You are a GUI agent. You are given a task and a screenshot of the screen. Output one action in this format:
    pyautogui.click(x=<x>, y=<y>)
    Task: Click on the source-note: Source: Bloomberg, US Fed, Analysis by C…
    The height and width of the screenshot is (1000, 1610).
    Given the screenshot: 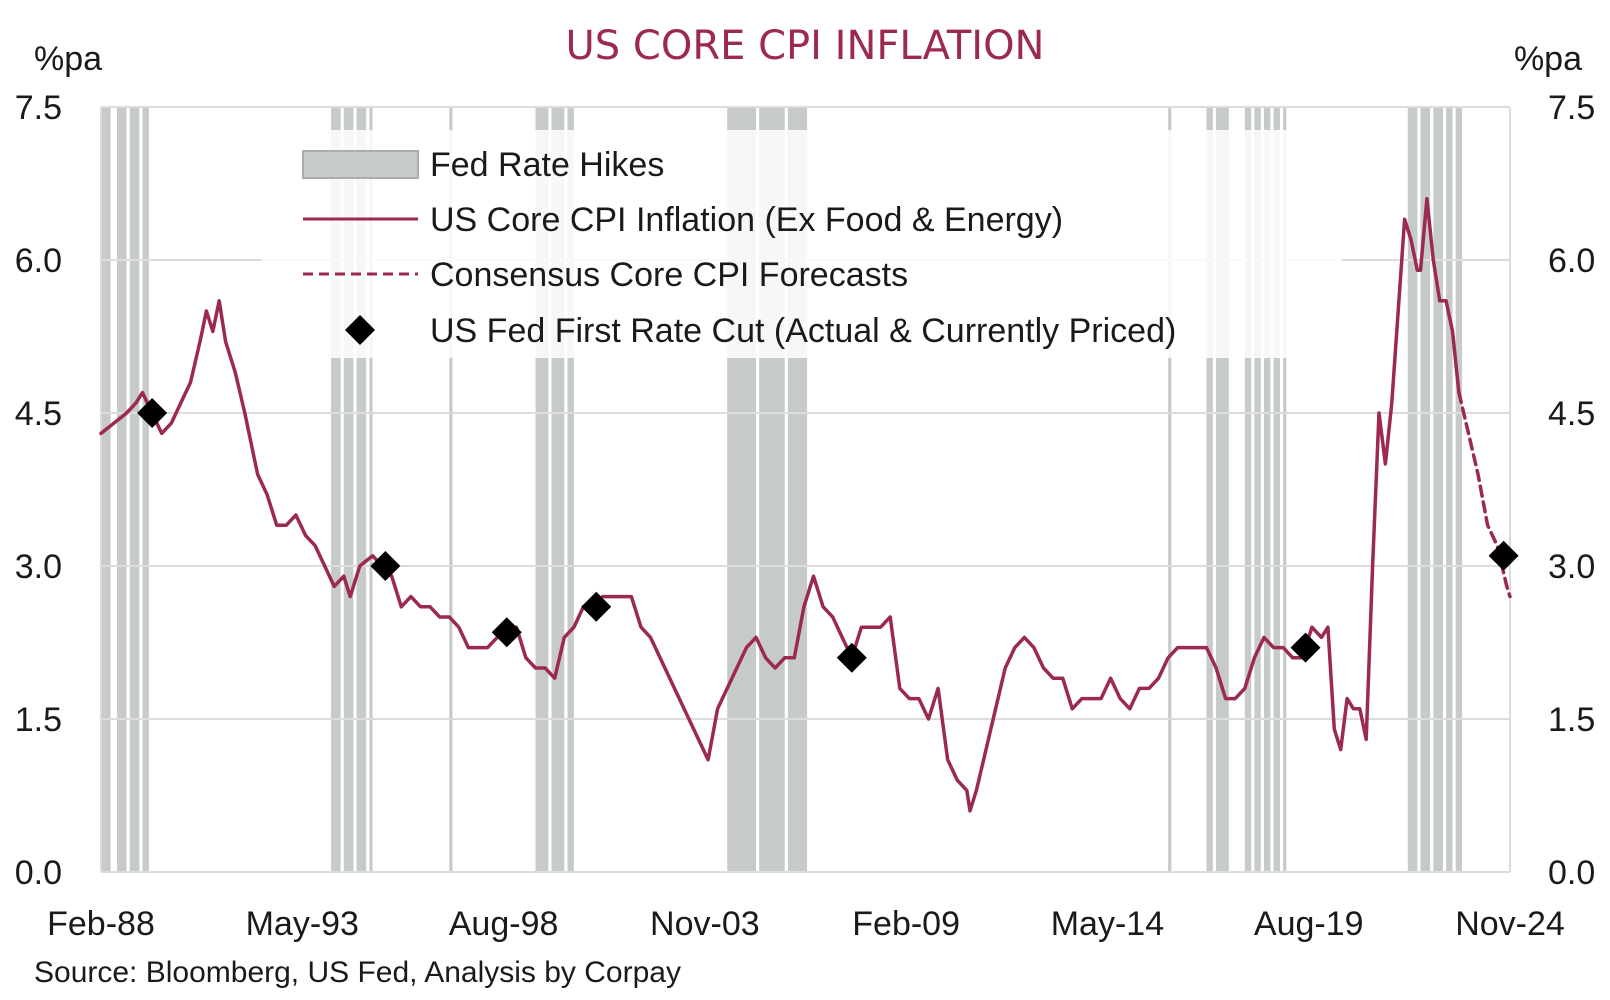 What is the action you would take?
    pyautogui.click(x=357, y=972)
    